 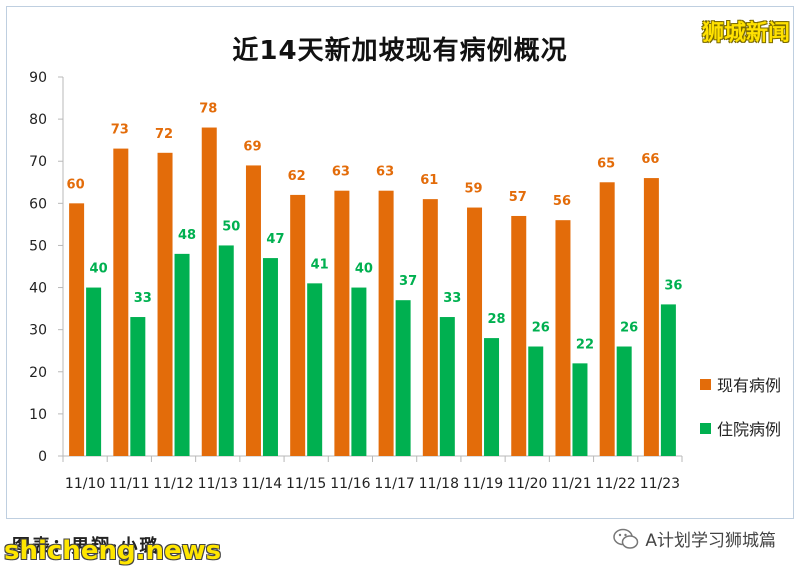 What do you see at coordinates (429, 180) in the screenshot?
I see `data-label-existing: 61` at bounding box center [429, 180].